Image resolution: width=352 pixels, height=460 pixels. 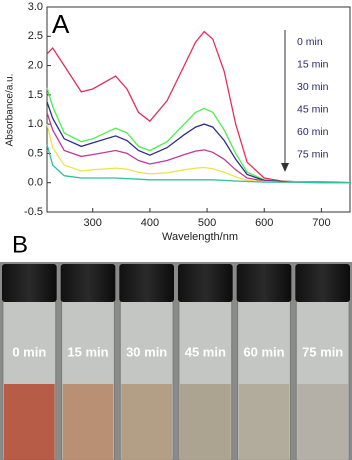 I want to click on vial-label: 0 min, so click(x=29, y=351).